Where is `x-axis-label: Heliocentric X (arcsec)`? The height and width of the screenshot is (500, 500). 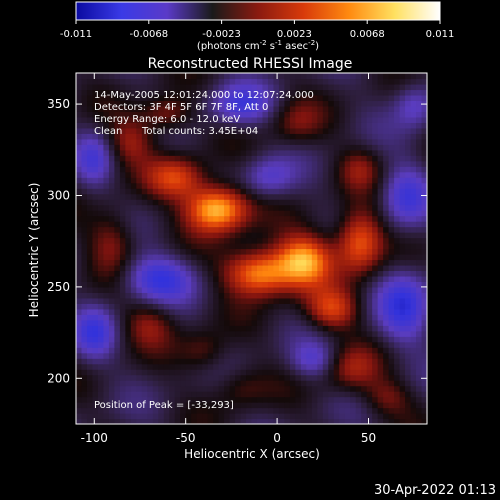 x-axis-label: Heliocentric X (arcsec) is located at coordinates (252, 454).